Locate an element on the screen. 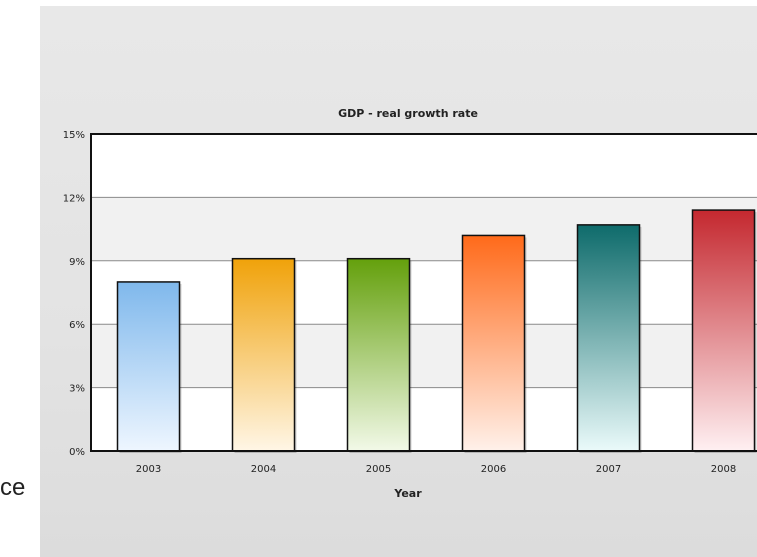  x-tick-label: 2007 is located at coordinates (608, 469).